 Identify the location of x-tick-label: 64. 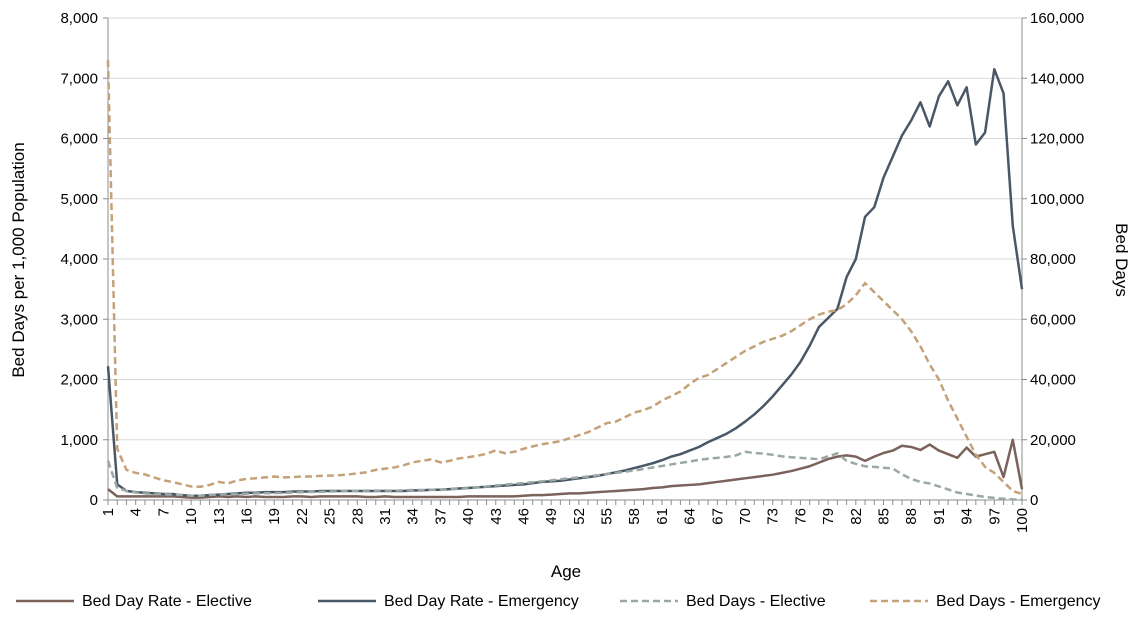
(690, 516).